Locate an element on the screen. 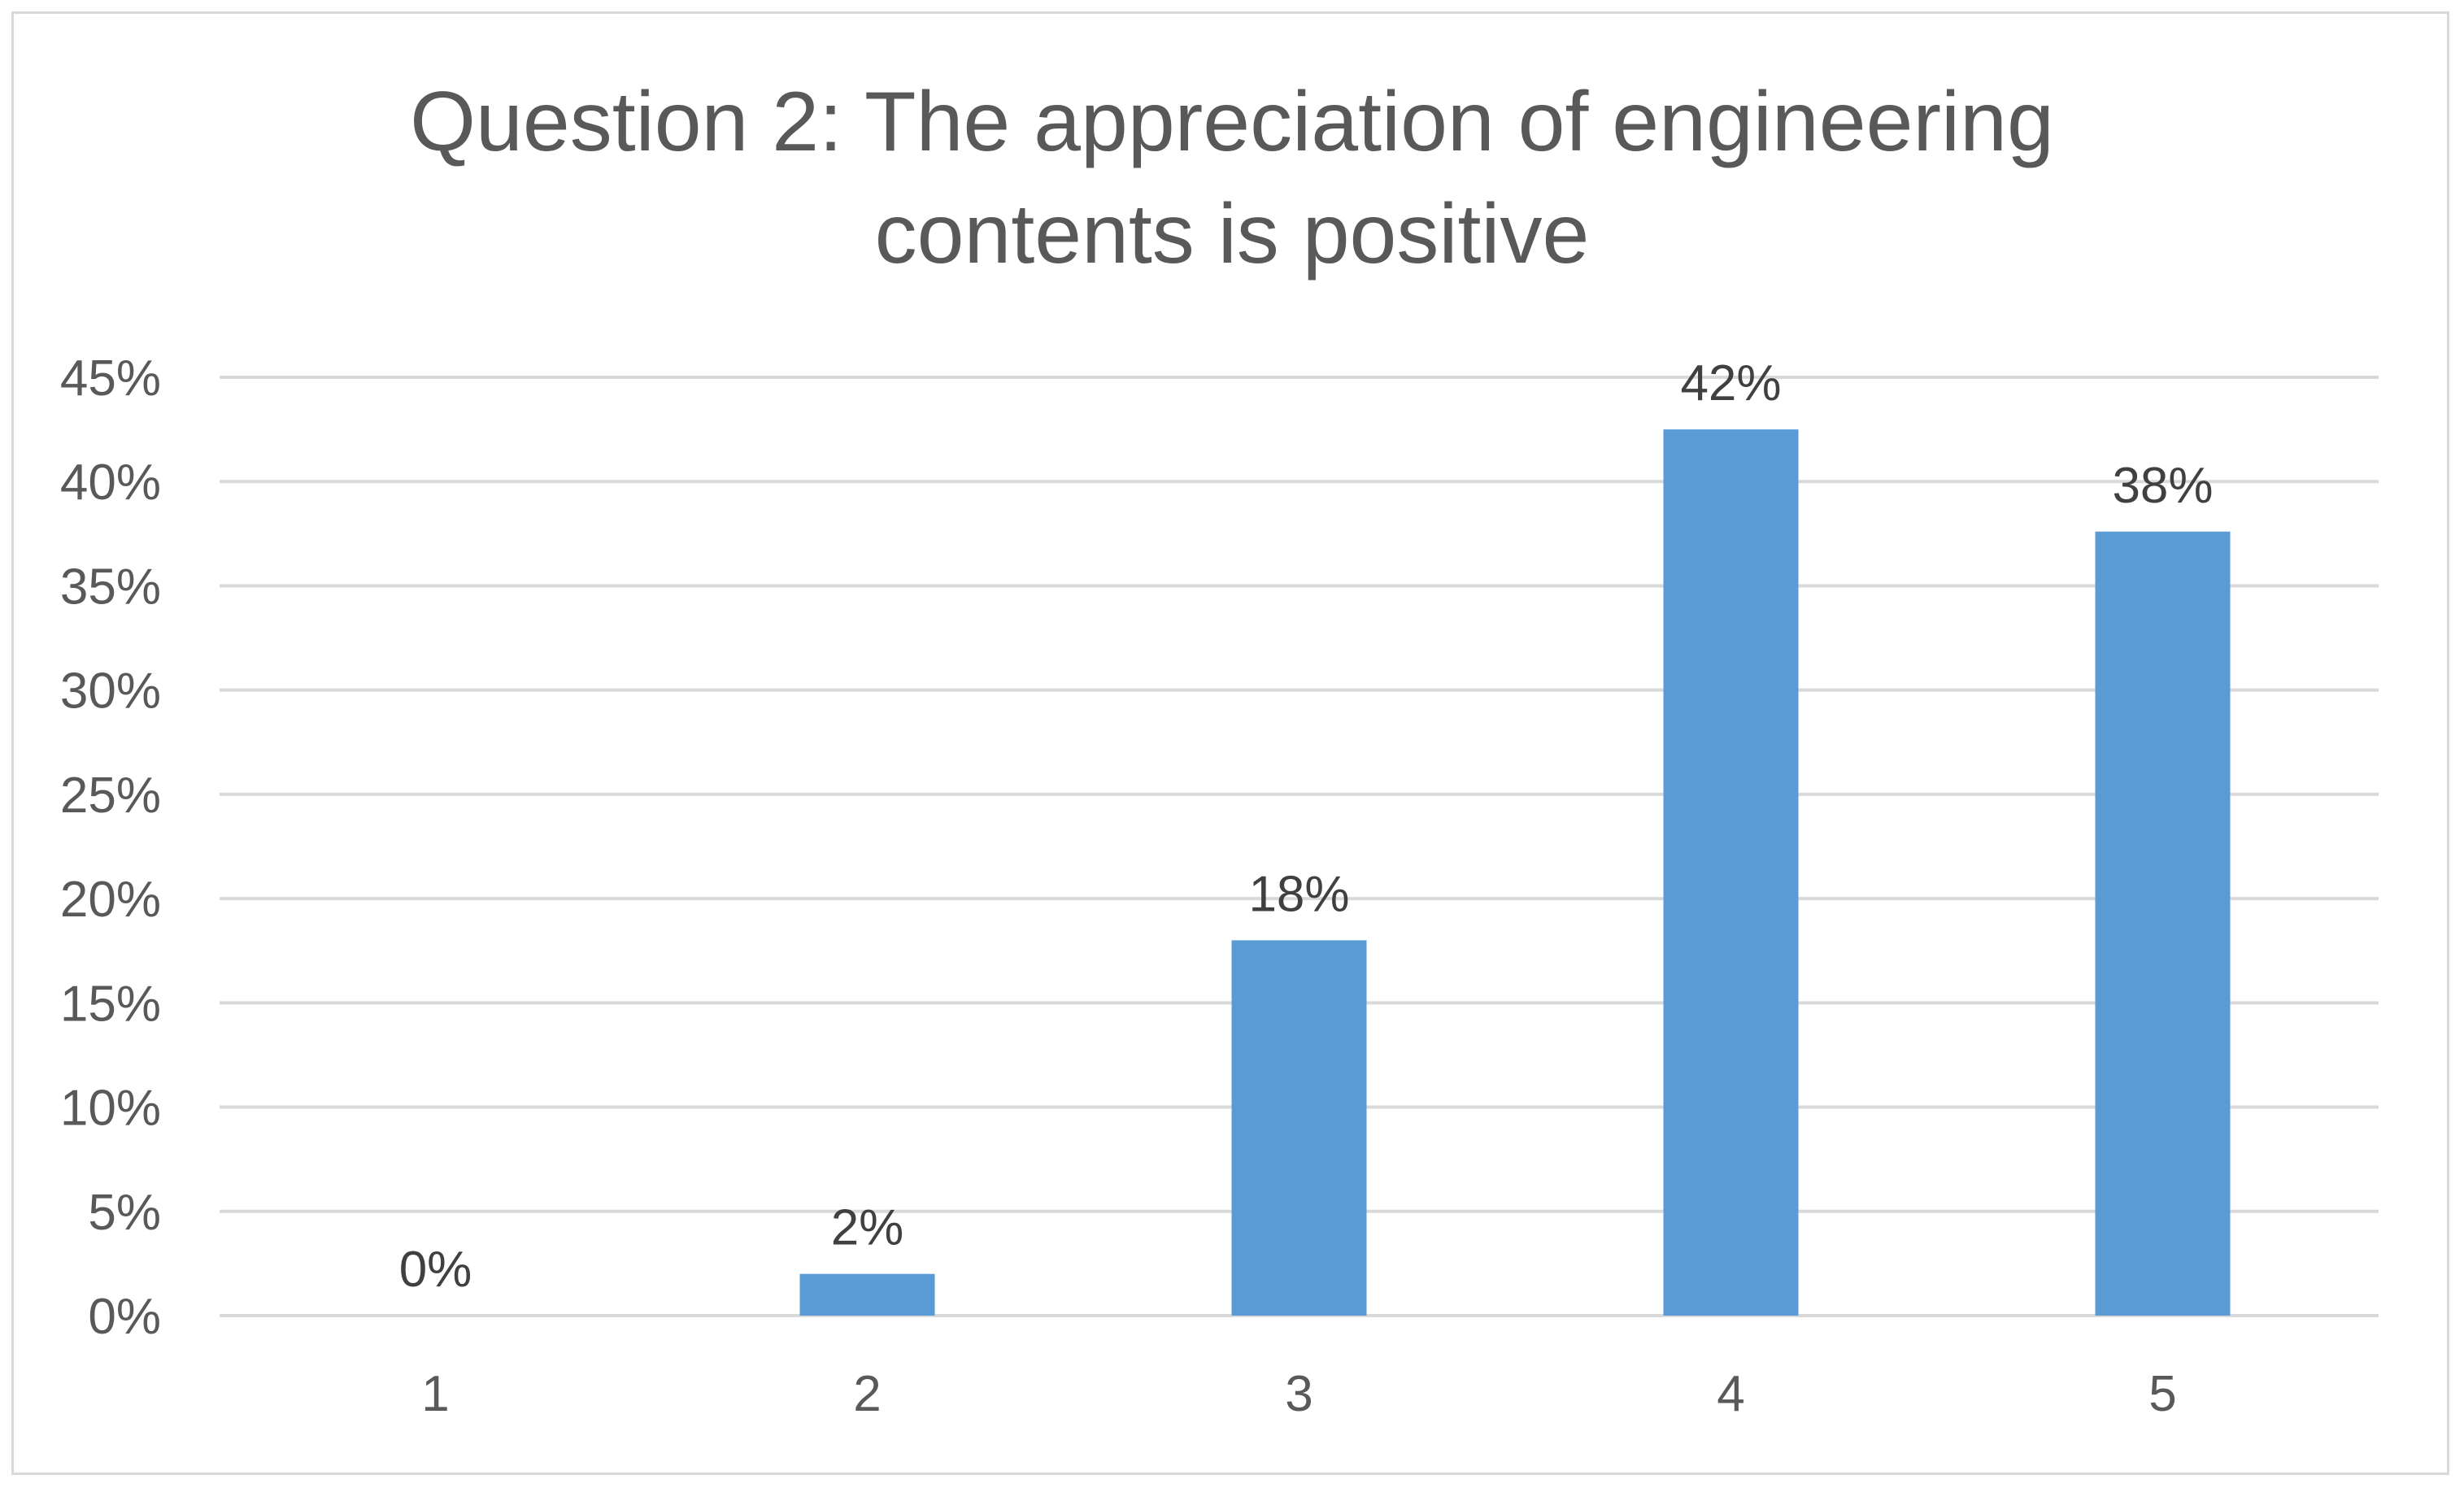 The width and height of the screenshot is (2464, 1488). y-tick-label-8: 40% is located at coordinates (110, 483).